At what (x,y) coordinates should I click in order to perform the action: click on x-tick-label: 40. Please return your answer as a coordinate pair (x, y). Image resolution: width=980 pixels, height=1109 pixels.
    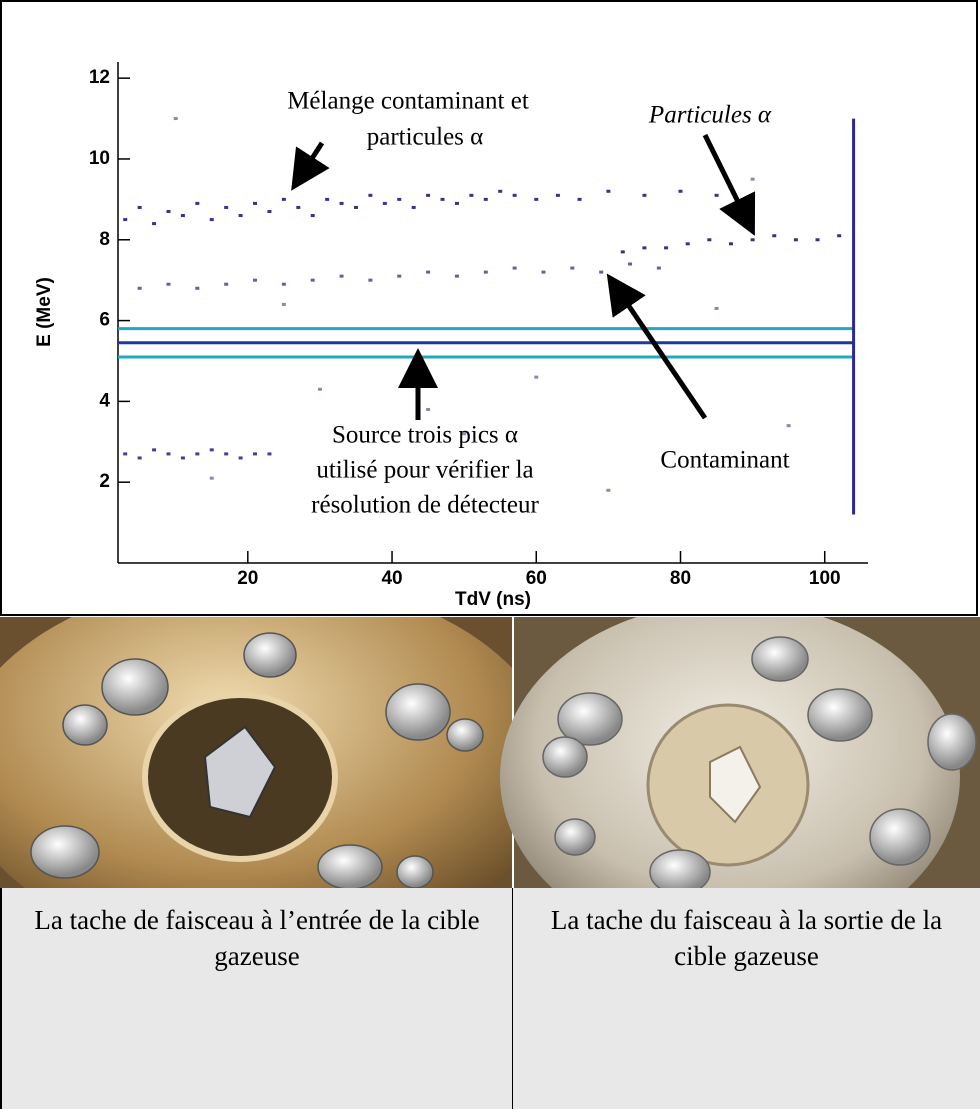
    Looking at the image, I should click on (391, 578).